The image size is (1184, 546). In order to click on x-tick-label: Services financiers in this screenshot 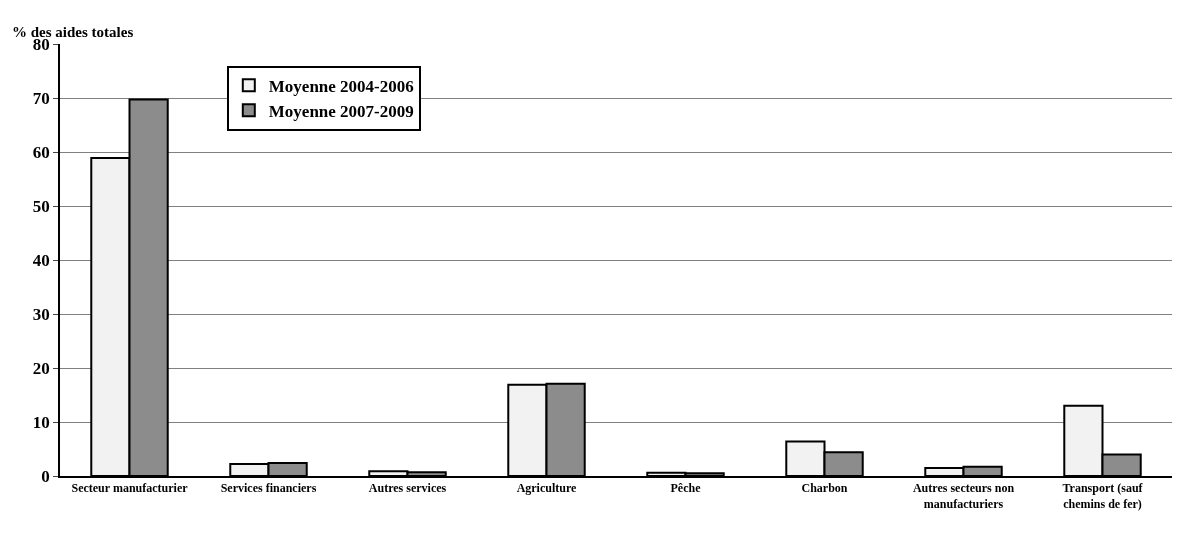, I will do `click(268, 488)`.